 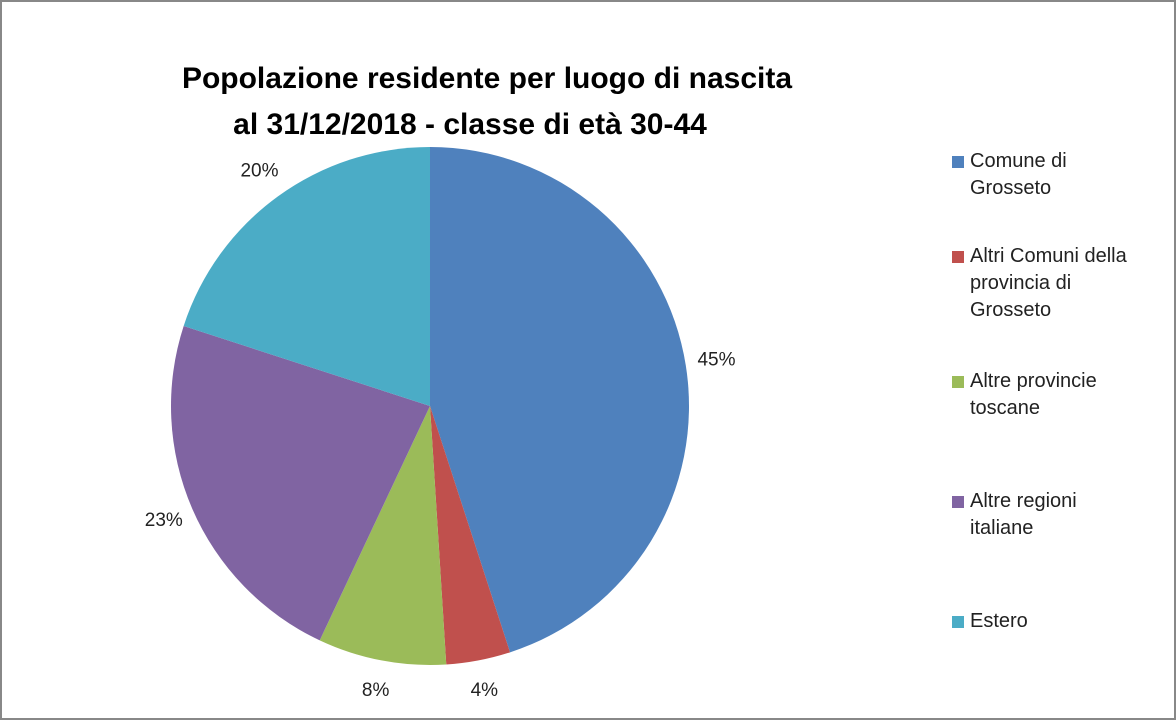 I want to click on data-label: 23%, so click(x=164, y=520).